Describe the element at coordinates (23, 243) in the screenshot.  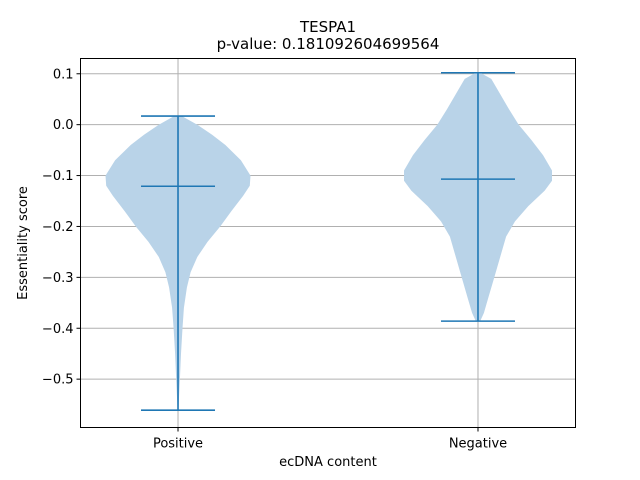
I see `y-axis-label: Essentiality score` at that location.